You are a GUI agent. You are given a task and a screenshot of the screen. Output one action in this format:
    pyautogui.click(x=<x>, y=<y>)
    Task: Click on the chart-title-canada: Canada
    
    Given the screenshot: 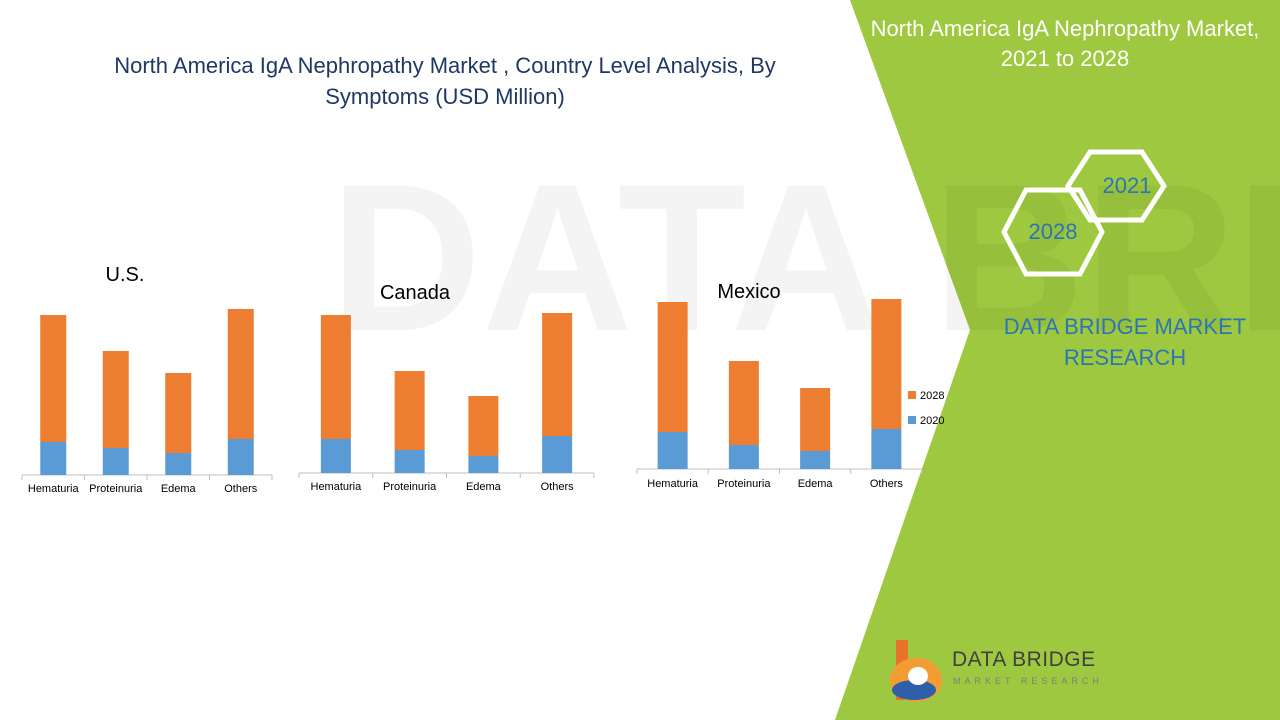 What is the action you would take?
    pyautogui.click(x=415, y=293)
    